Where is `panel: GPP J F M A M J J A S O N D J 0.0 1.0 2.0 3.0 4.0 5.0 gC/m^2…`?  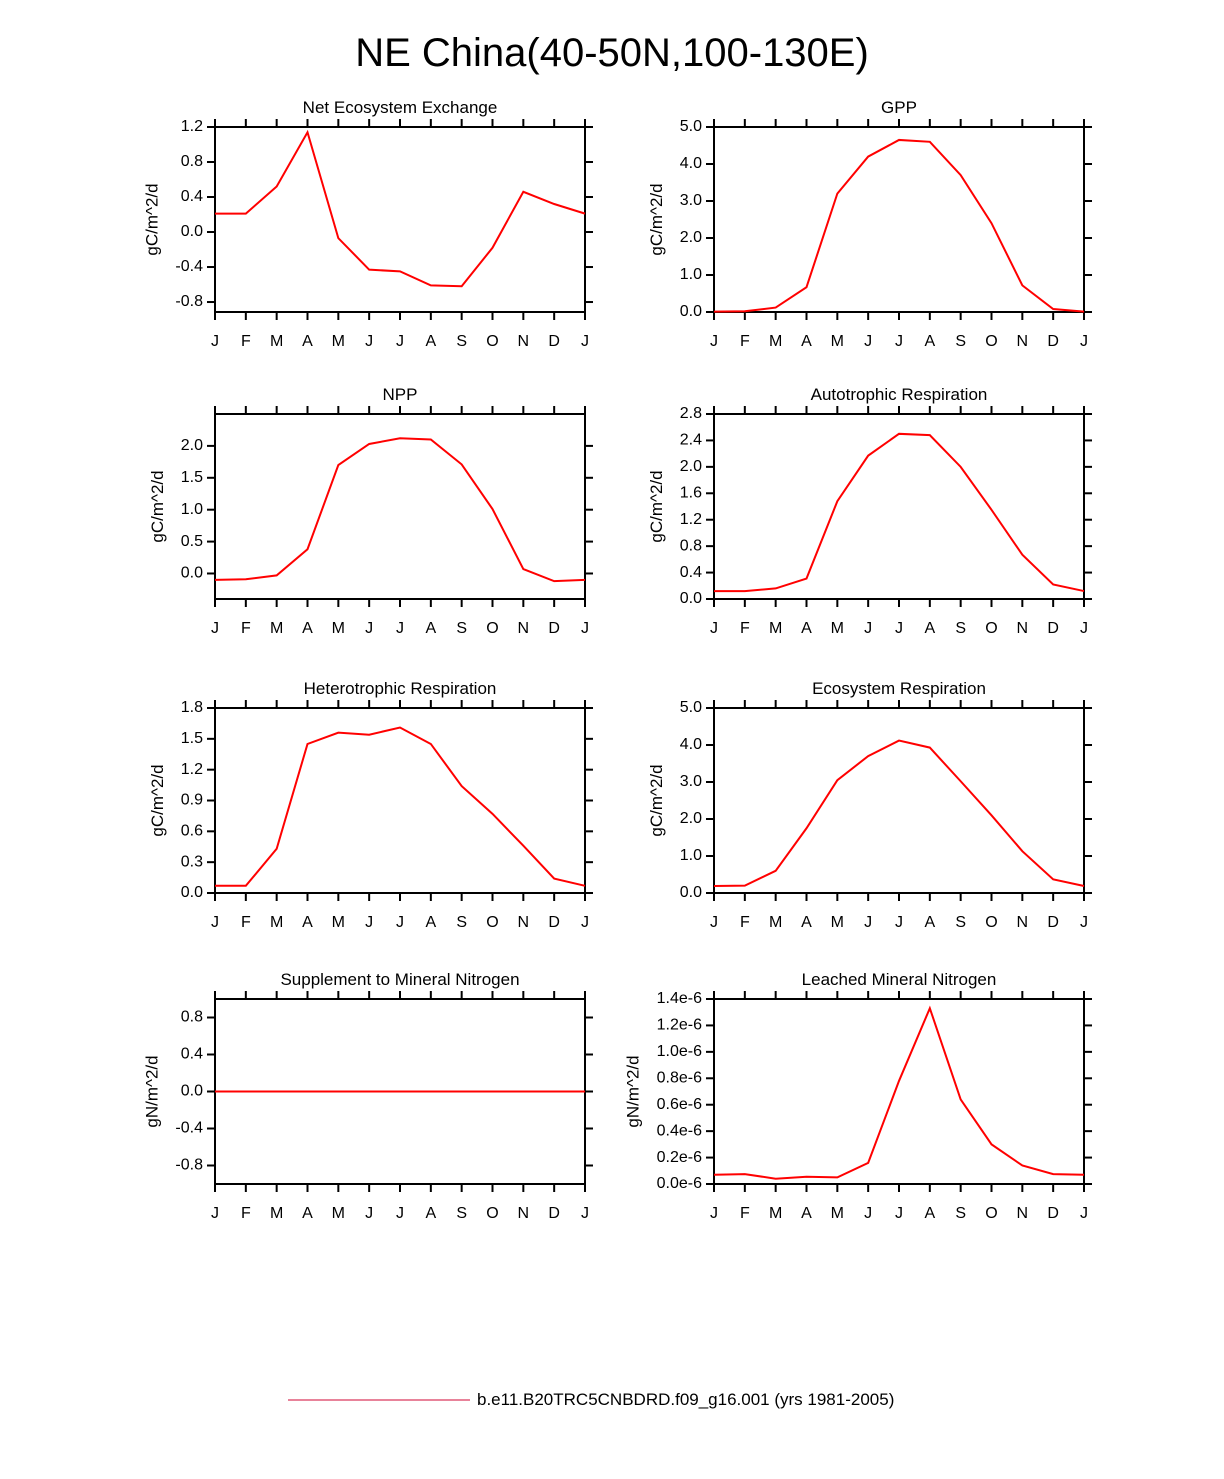 panel: GPP J F M A M J J A S O N D J 0.0 1.0 2.0 3.0 4.0 5.0 gC/m^2… is located at coordinates (869, 224).